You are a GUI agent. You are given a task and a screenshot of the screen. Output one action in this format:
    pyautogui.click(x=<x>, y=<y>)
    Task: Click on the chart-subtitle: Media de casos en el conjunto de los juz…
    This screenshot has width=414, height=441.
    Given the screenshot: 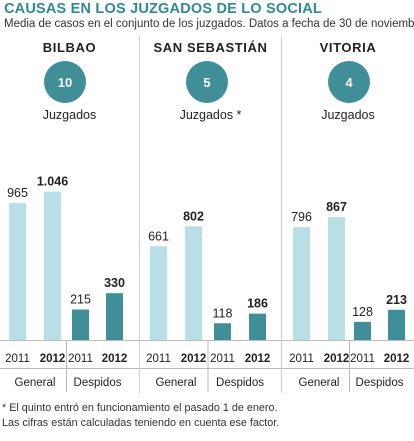 What is the action you would take?
    pyautogui.click(x=209, y=24)
    